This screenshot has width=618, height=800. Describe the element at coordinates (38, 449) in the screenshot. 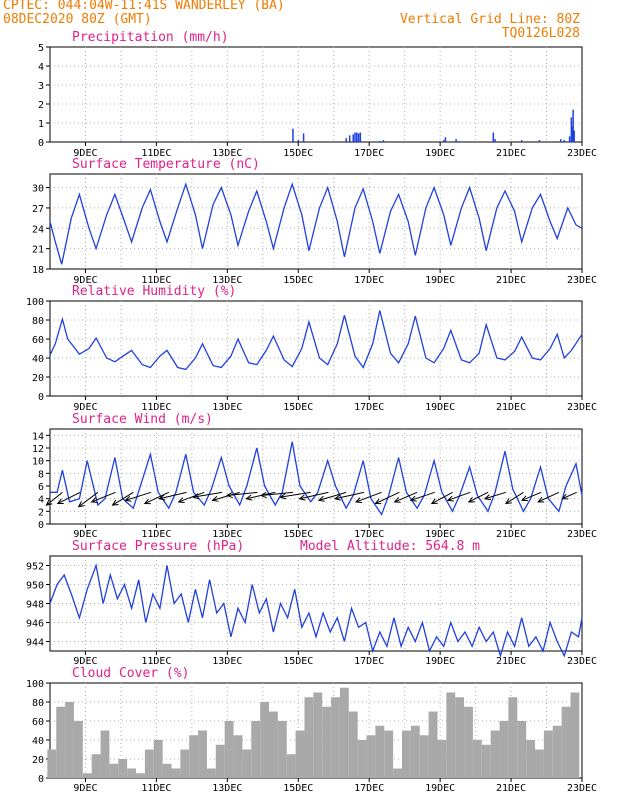

I see `y-tick-label: 12` at that location.